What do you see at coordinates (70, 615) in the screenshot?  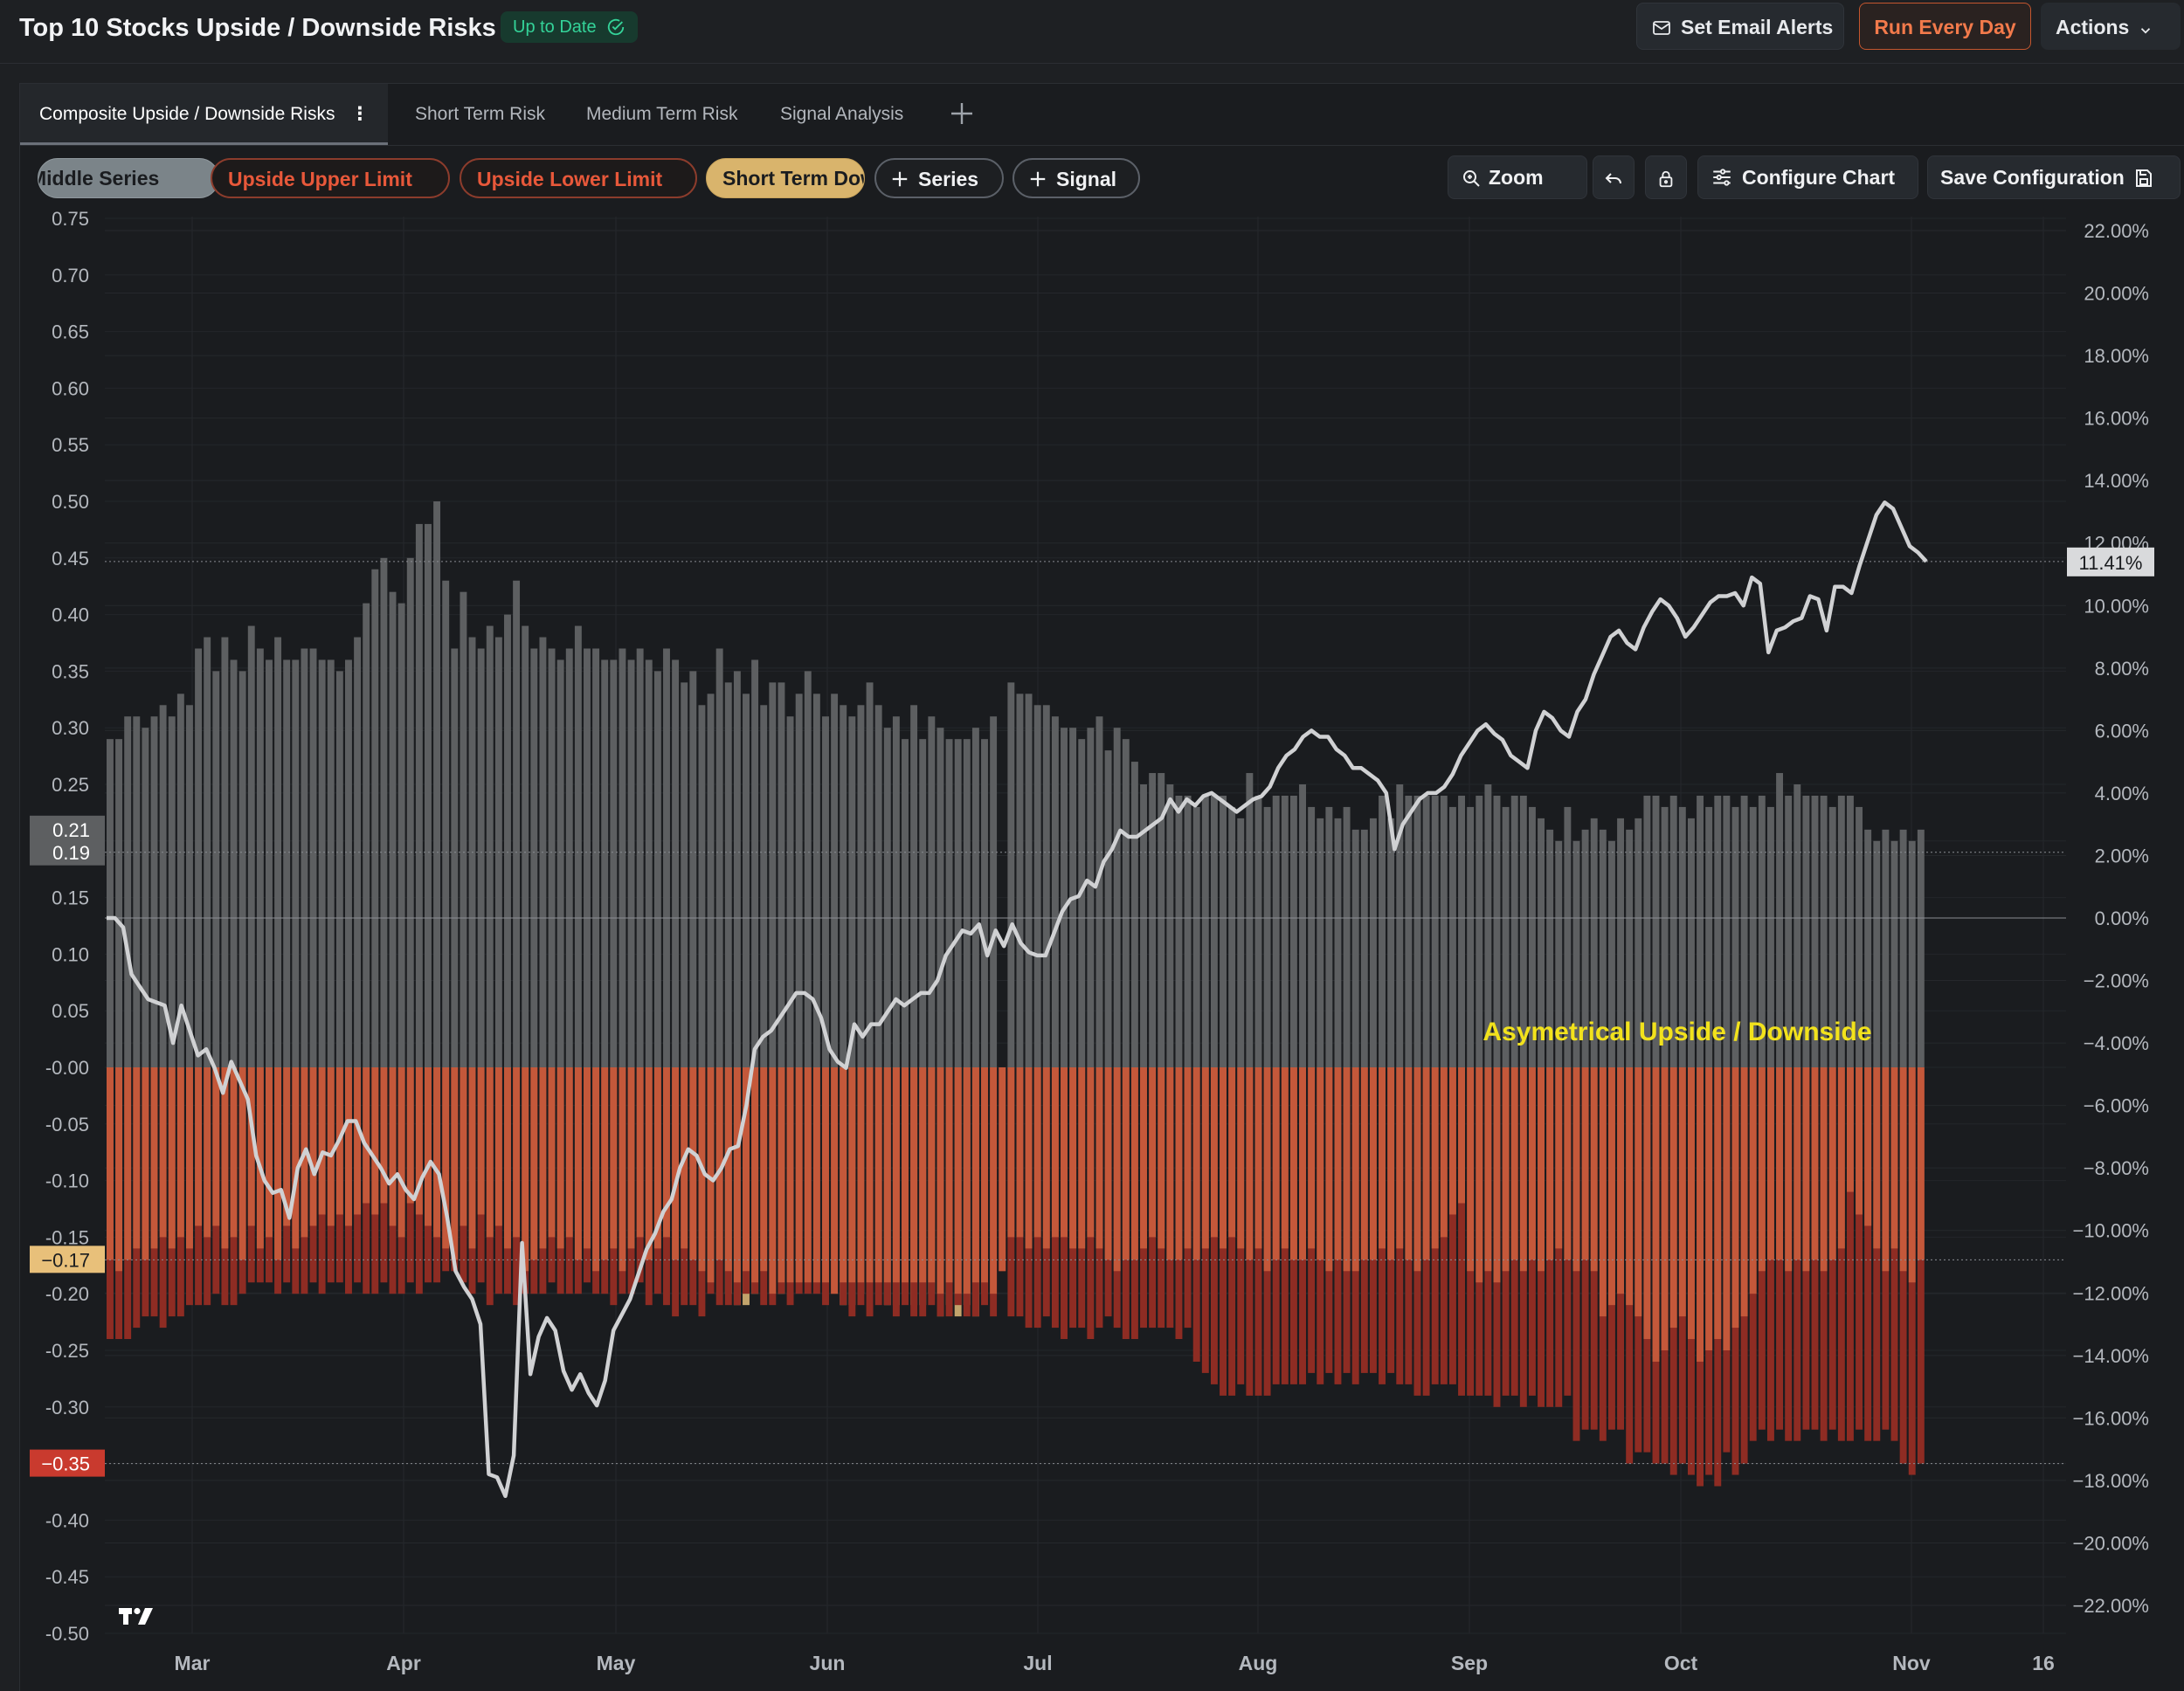 I see `left-axis-tick-label: 0.40` at bounding box center [70, 615].